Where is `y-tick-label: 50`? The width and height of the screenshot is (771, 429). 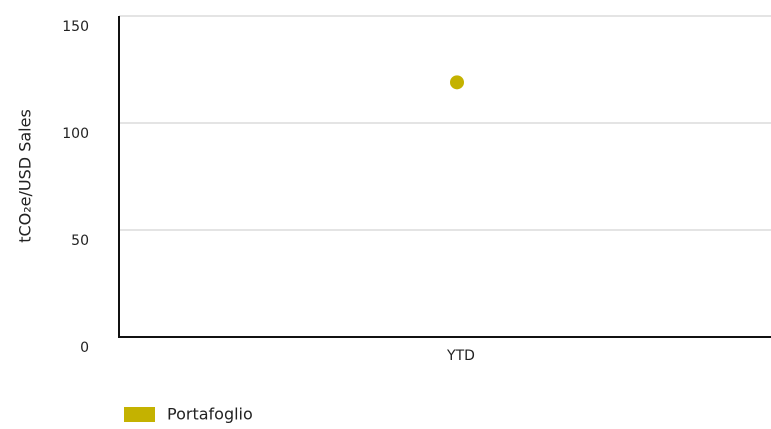
y-tick-label: 50 is located at coordinates (80, 241).